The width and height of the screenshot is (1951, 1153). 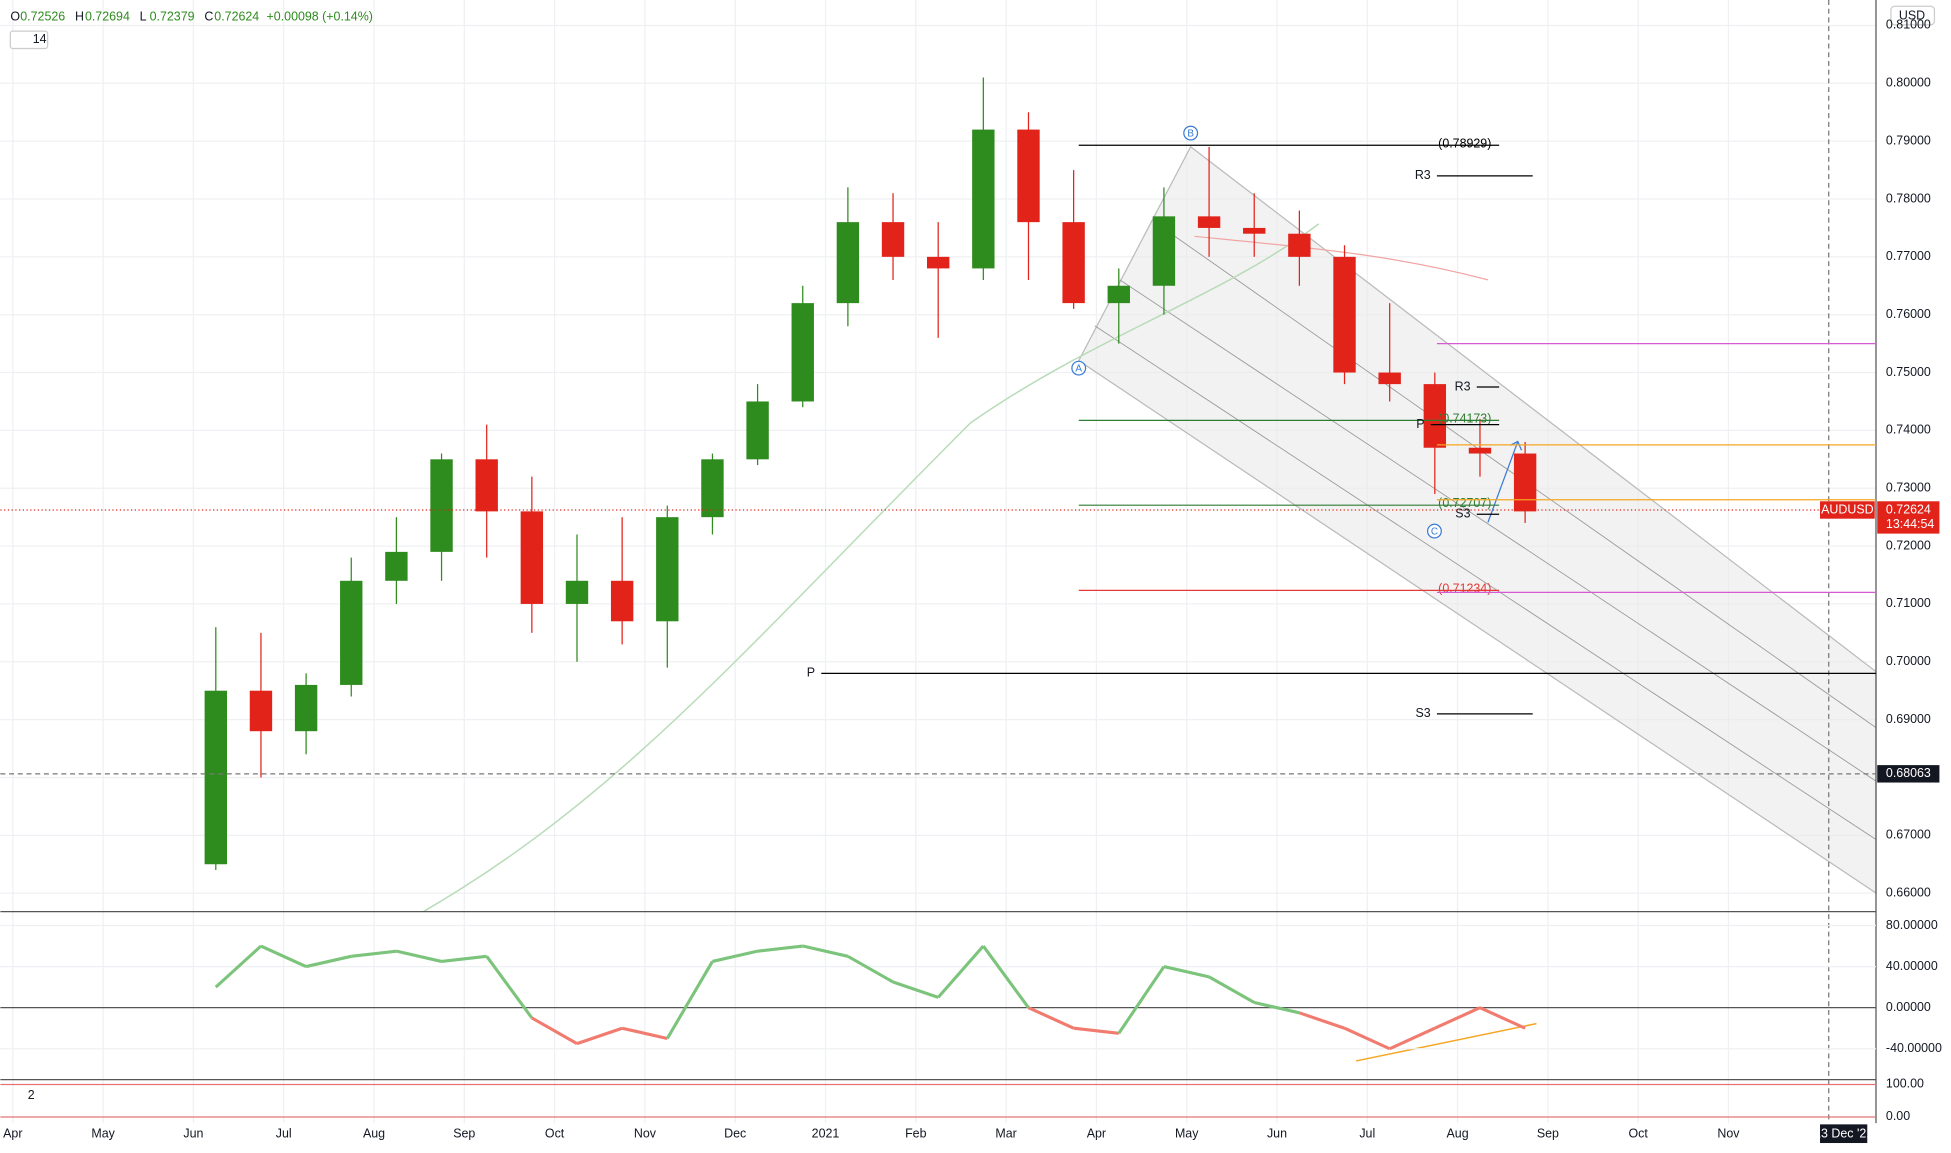 I want to click on y-tick-label: 0.78000, so click(x=1908, y=198).